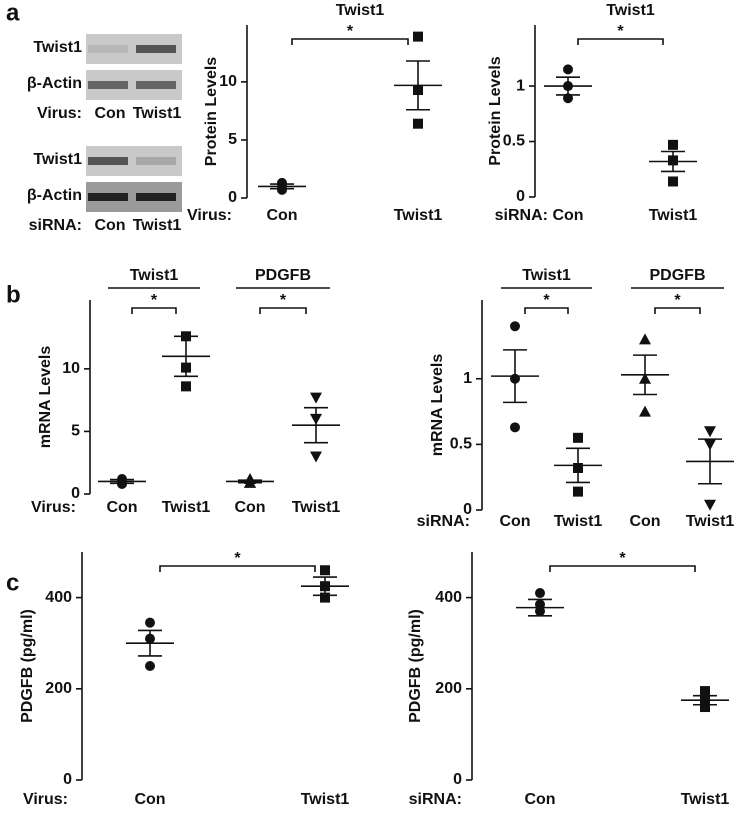 This screenshot has width=750, height=815. What do you see at coordinates (520, 85) in the screenshot?
I see `y-tick-label: 1` at bounding box center [520, 85].